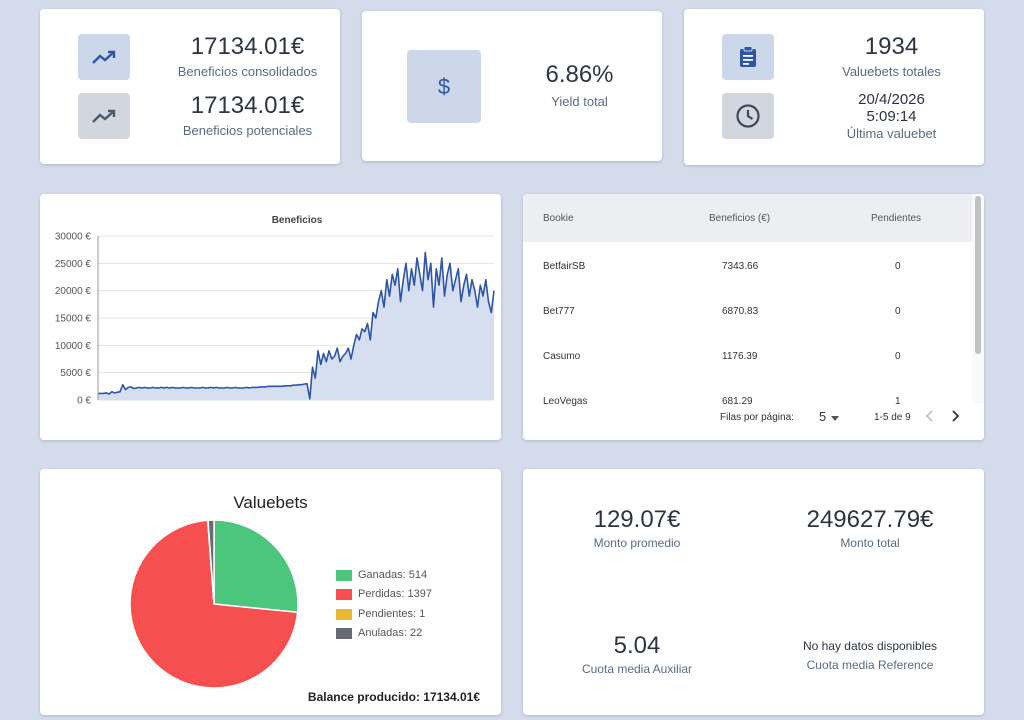 The height and width of the screenshot is (720, 1024). Describe the element at coordinates (891, 99) in the screenshot. I see `last-valuebet-date: 20/4/2026` at that location.